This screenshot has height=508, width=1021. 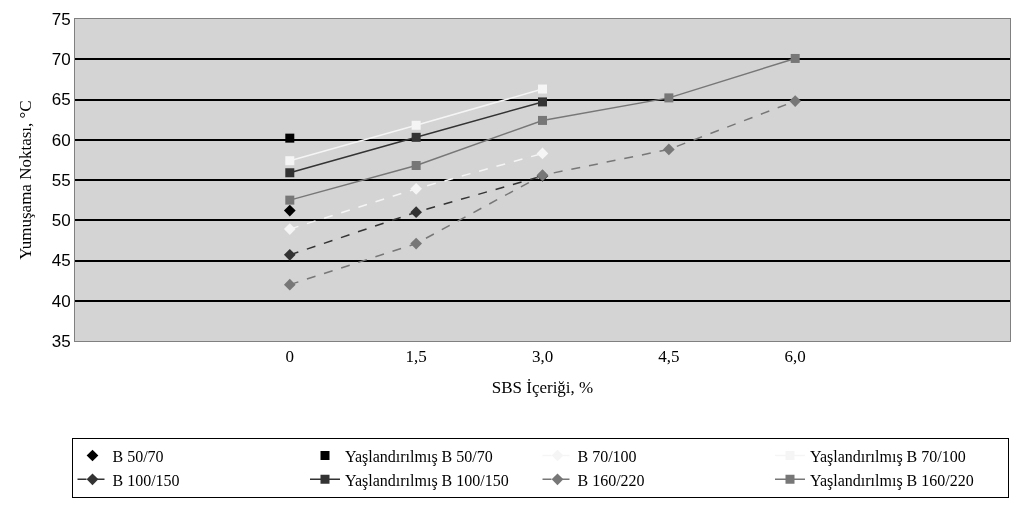 I want to click on y-tick-label: 45, so click(x=61, y=261).